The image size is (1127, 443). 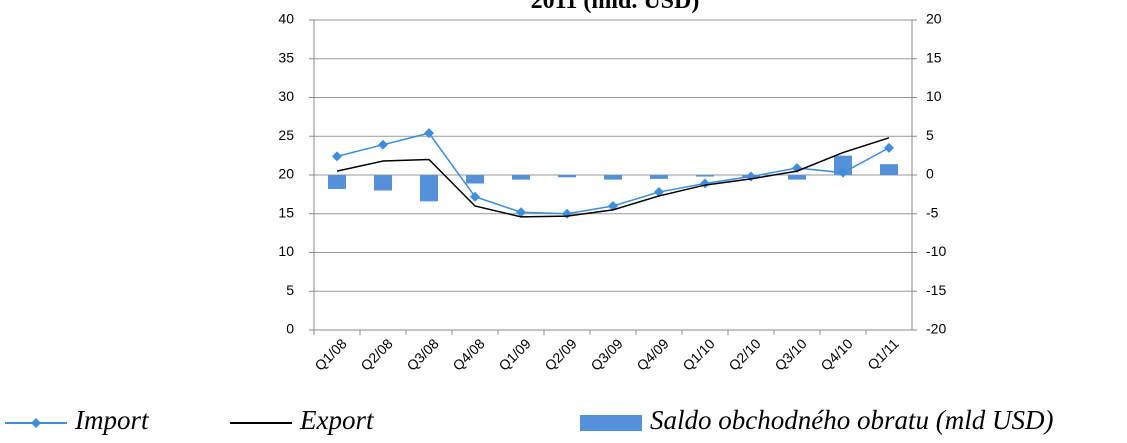 I want to click on x-tick-label: Q1/10, so click(x=698, y=354).